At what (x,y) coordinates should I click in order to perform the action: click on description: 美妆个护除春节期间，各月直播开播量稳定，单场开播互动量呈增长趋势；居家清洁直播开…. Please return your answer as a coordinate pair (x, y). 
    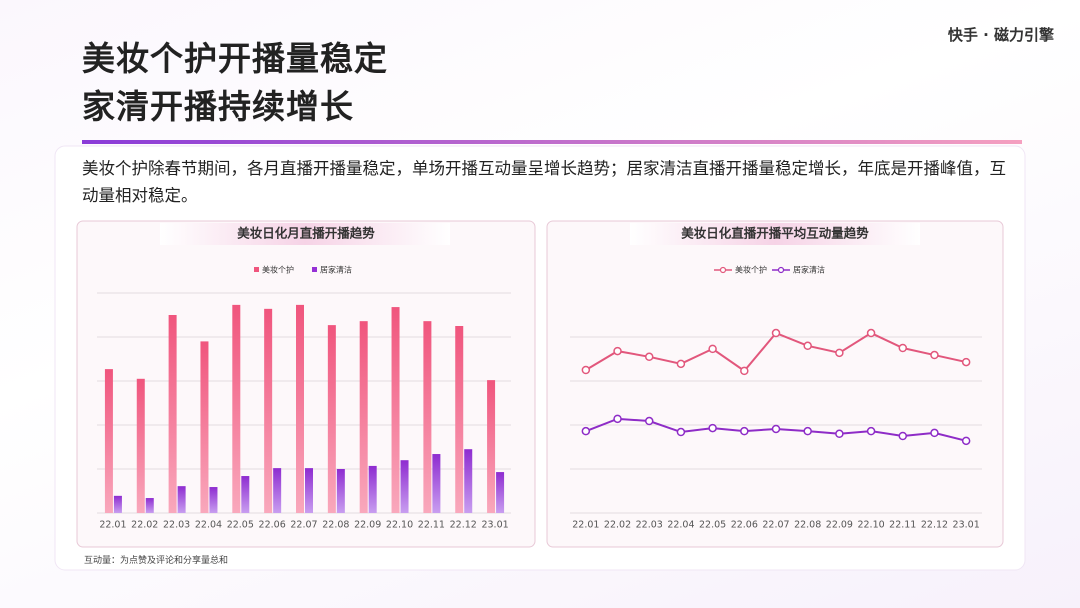
    Looking at the image, I should click on (544, 182).